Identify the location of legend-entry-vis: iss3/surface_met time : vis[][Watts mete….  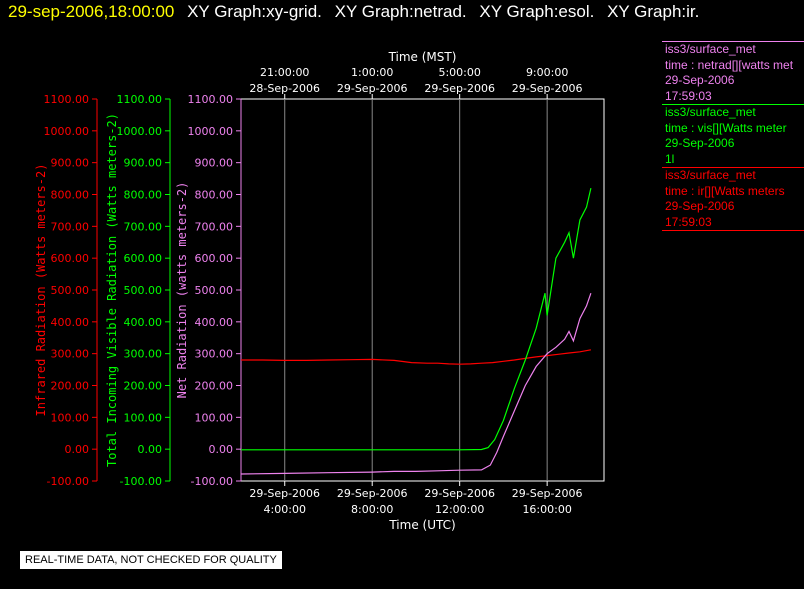
(733, 135).